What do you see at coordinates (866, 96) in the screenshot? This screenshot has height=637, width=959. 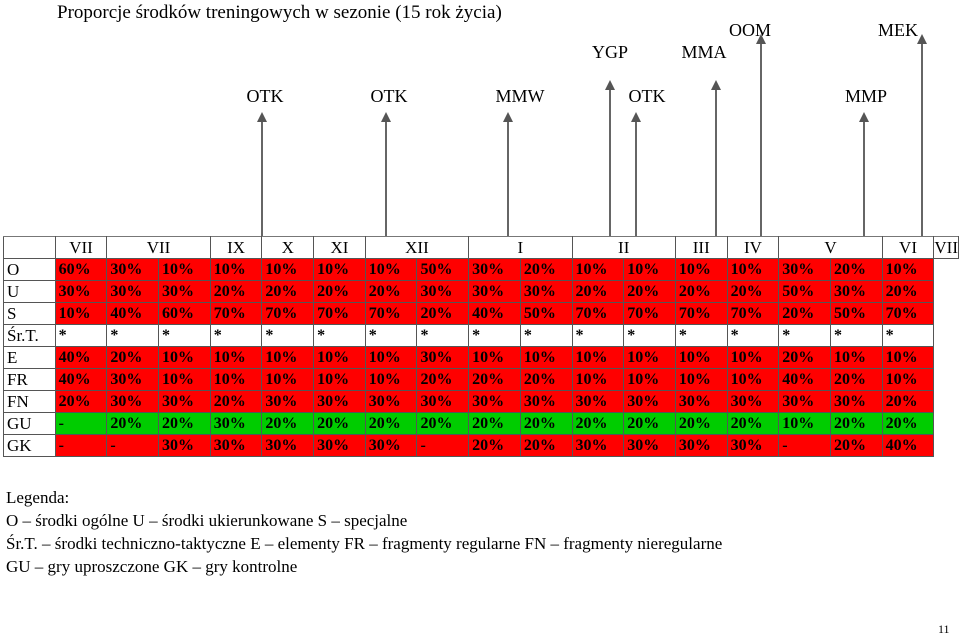 I see `label-mmp: MMP` at bounding box center [866, 96].